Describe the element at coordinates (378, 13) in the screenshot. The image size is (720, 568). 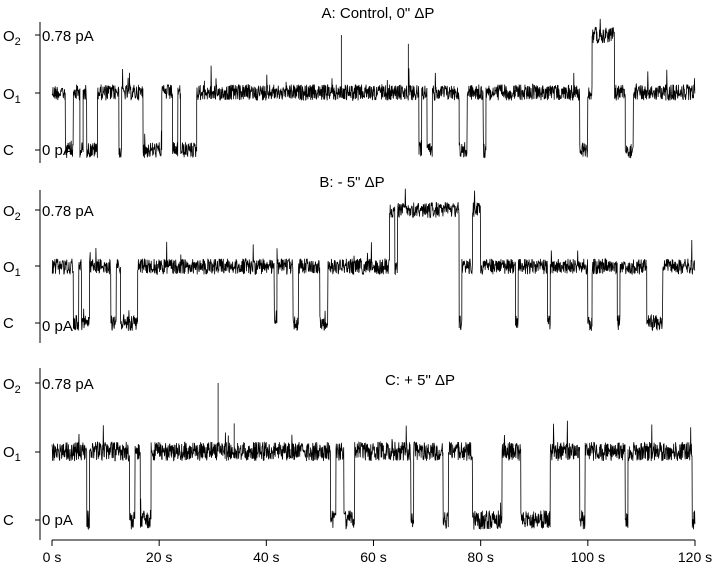
I see `panel-a-title: A: Control, 0" ΔP` at that location.